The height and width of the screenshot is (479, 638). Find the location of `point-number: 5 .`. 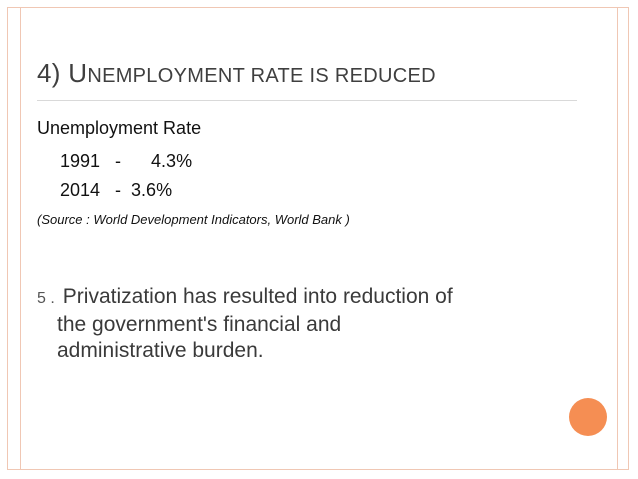

point-number: 5 . is located at coordinates (46, 298).